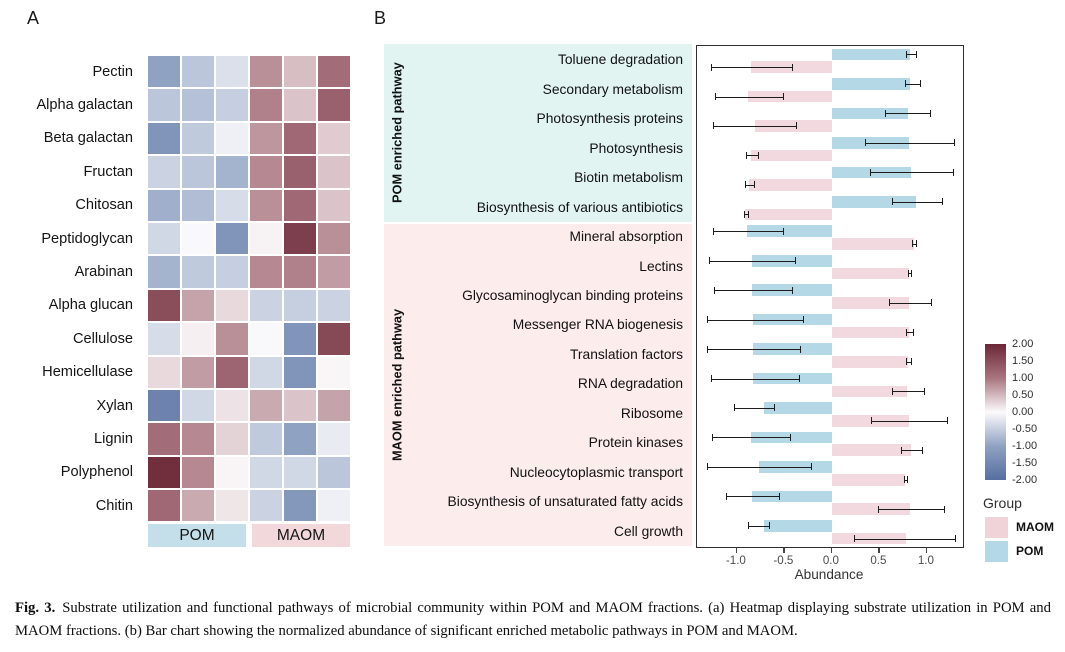 This screenshot has width=1065, height=652. Describe the element at coordinates (87, 372) in the screenshot. I see `heatmap-row-label: Hemicellulase` at that location.